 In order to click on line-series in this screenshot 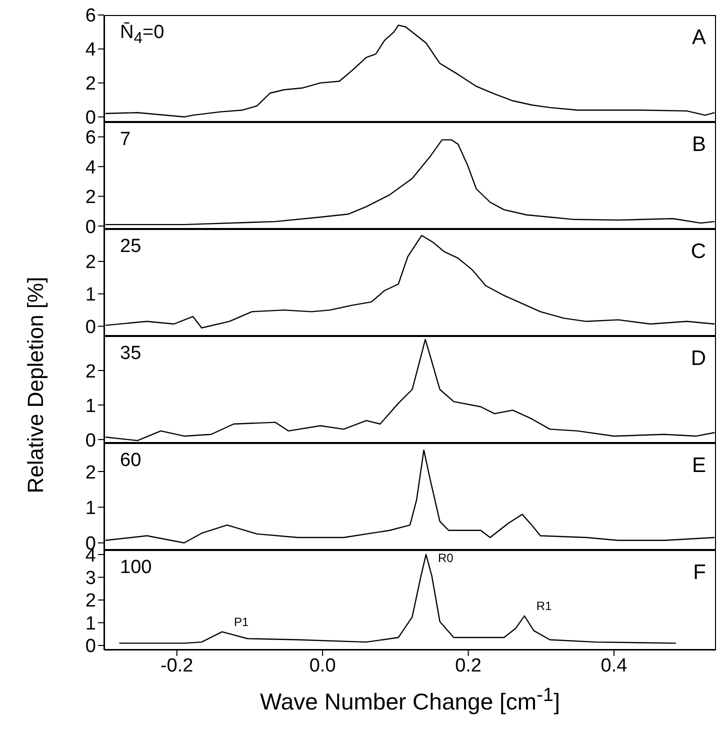, I will do `click(397, 599)`.